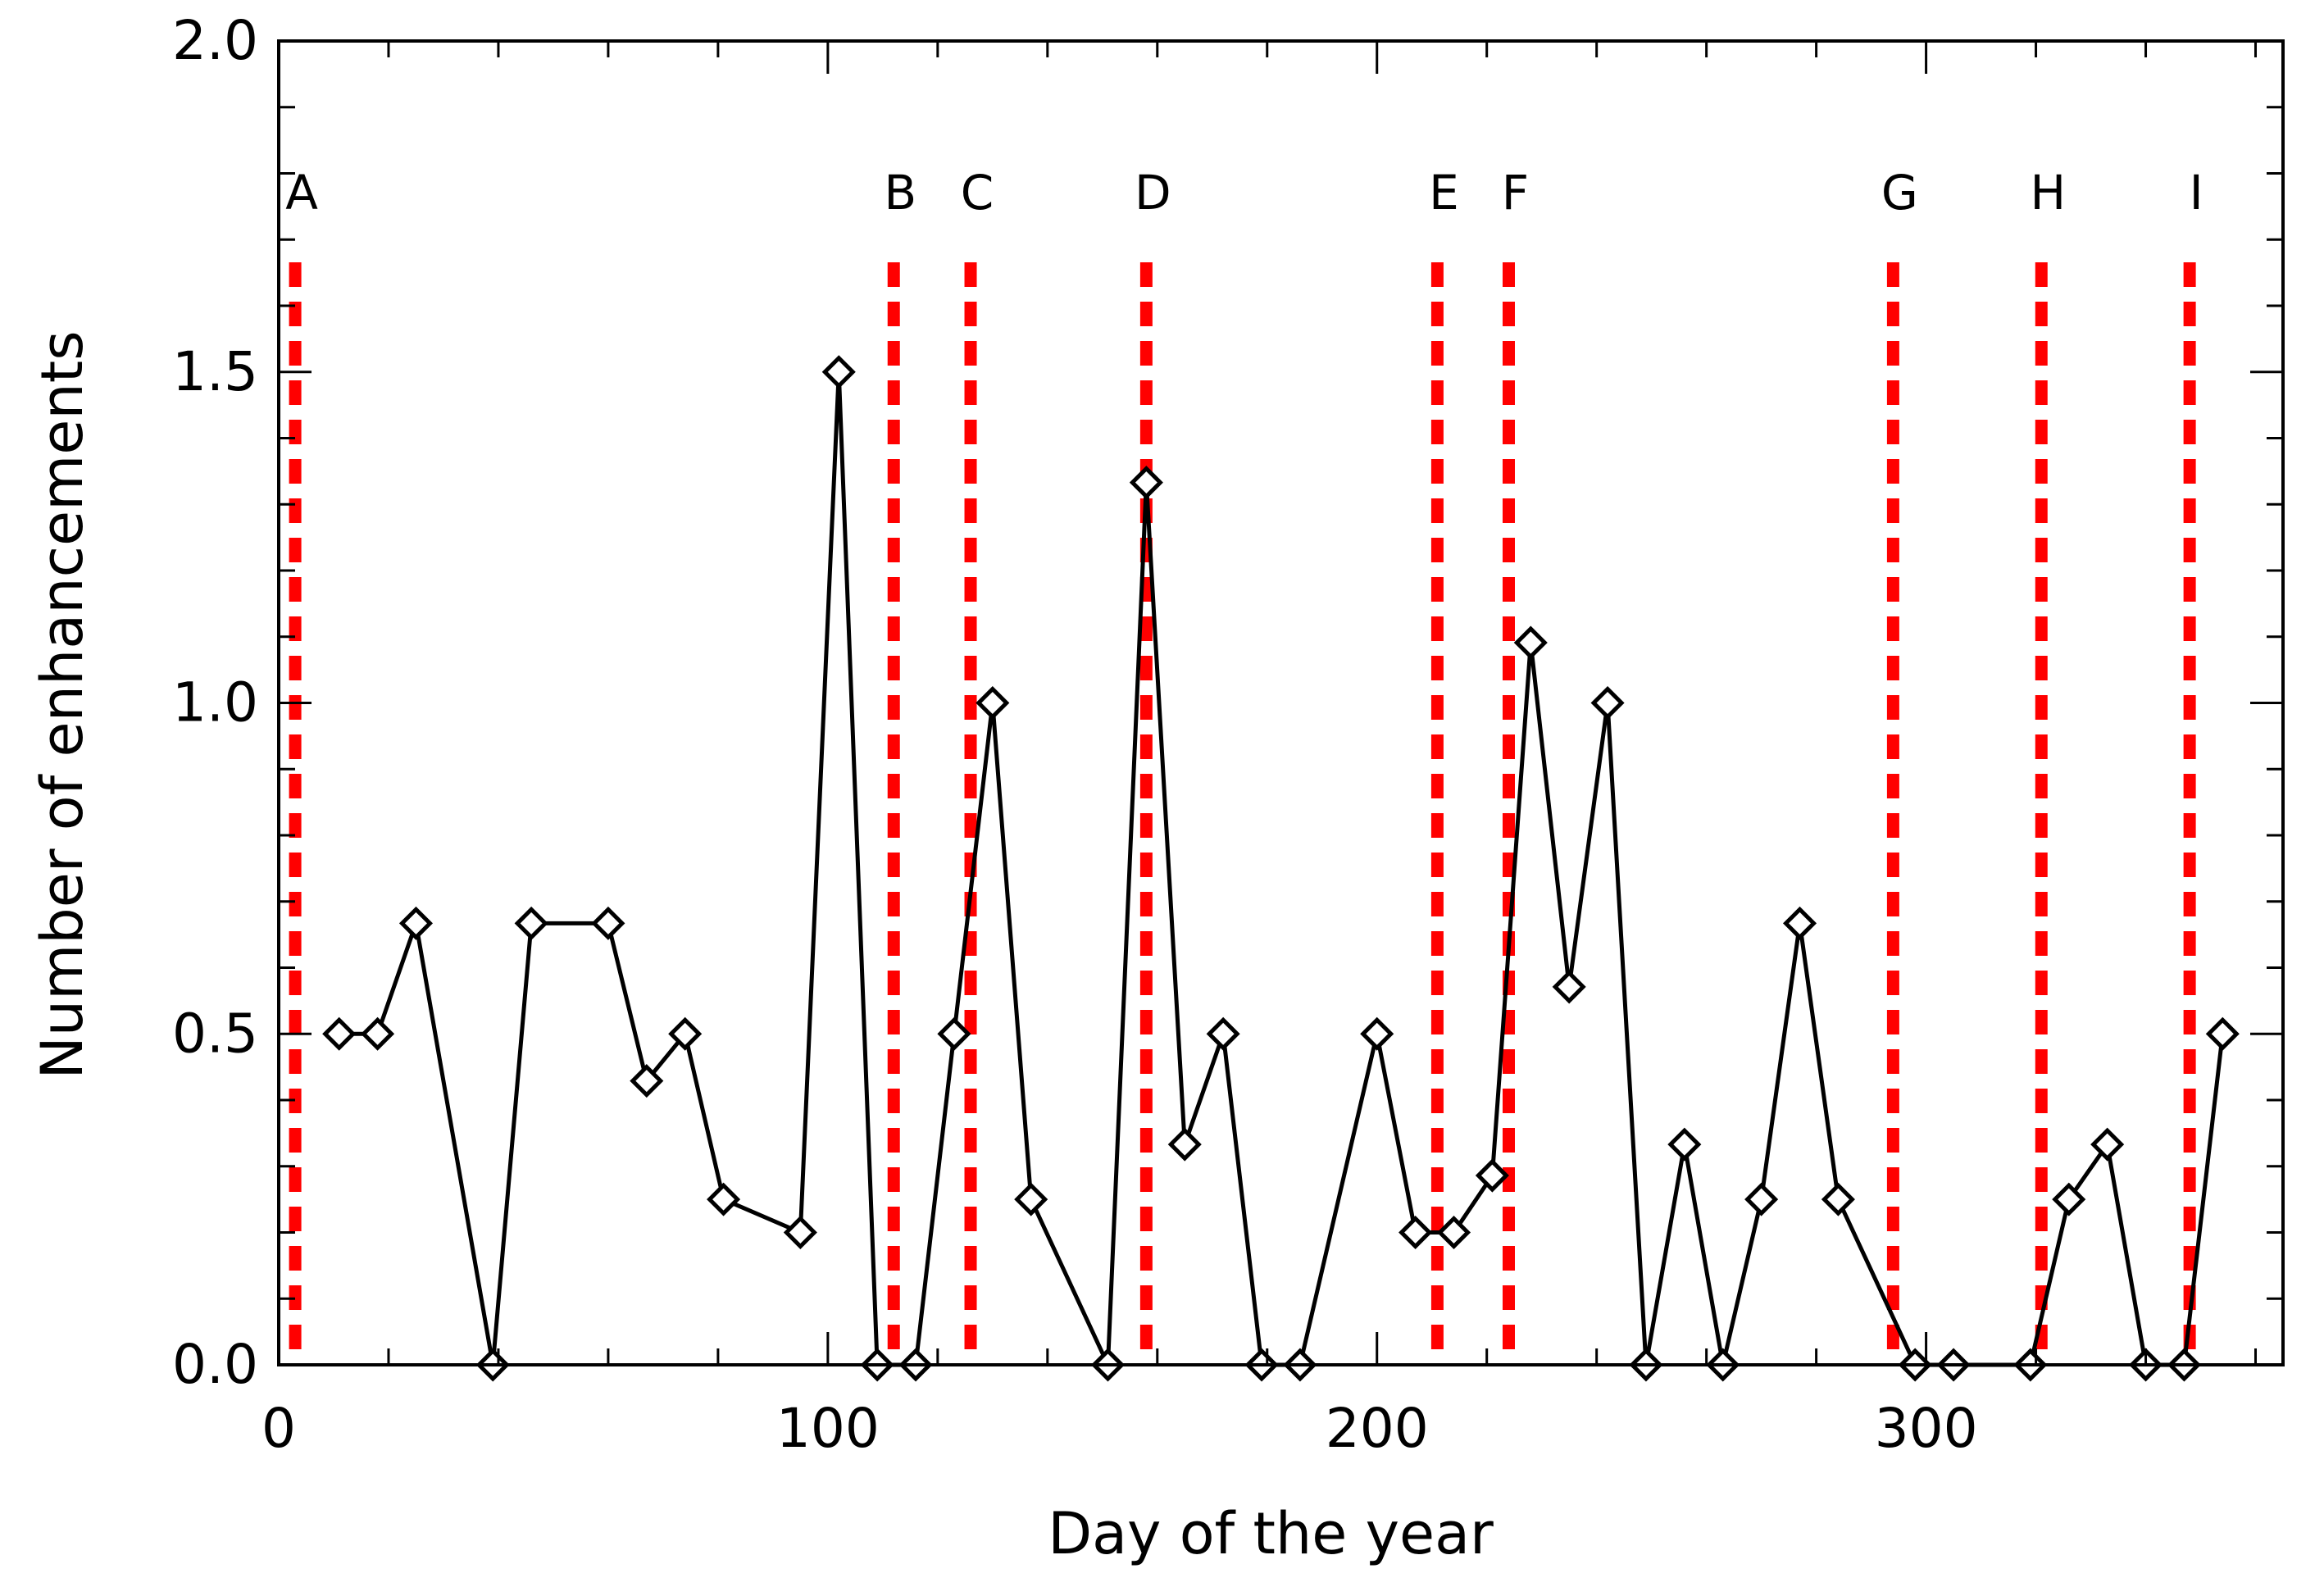 The height and width of the screenshot is (1596, 2324). Describe the element at coordinates (301, 193) in the screenshot. I see `event-label-a: A` at that location.